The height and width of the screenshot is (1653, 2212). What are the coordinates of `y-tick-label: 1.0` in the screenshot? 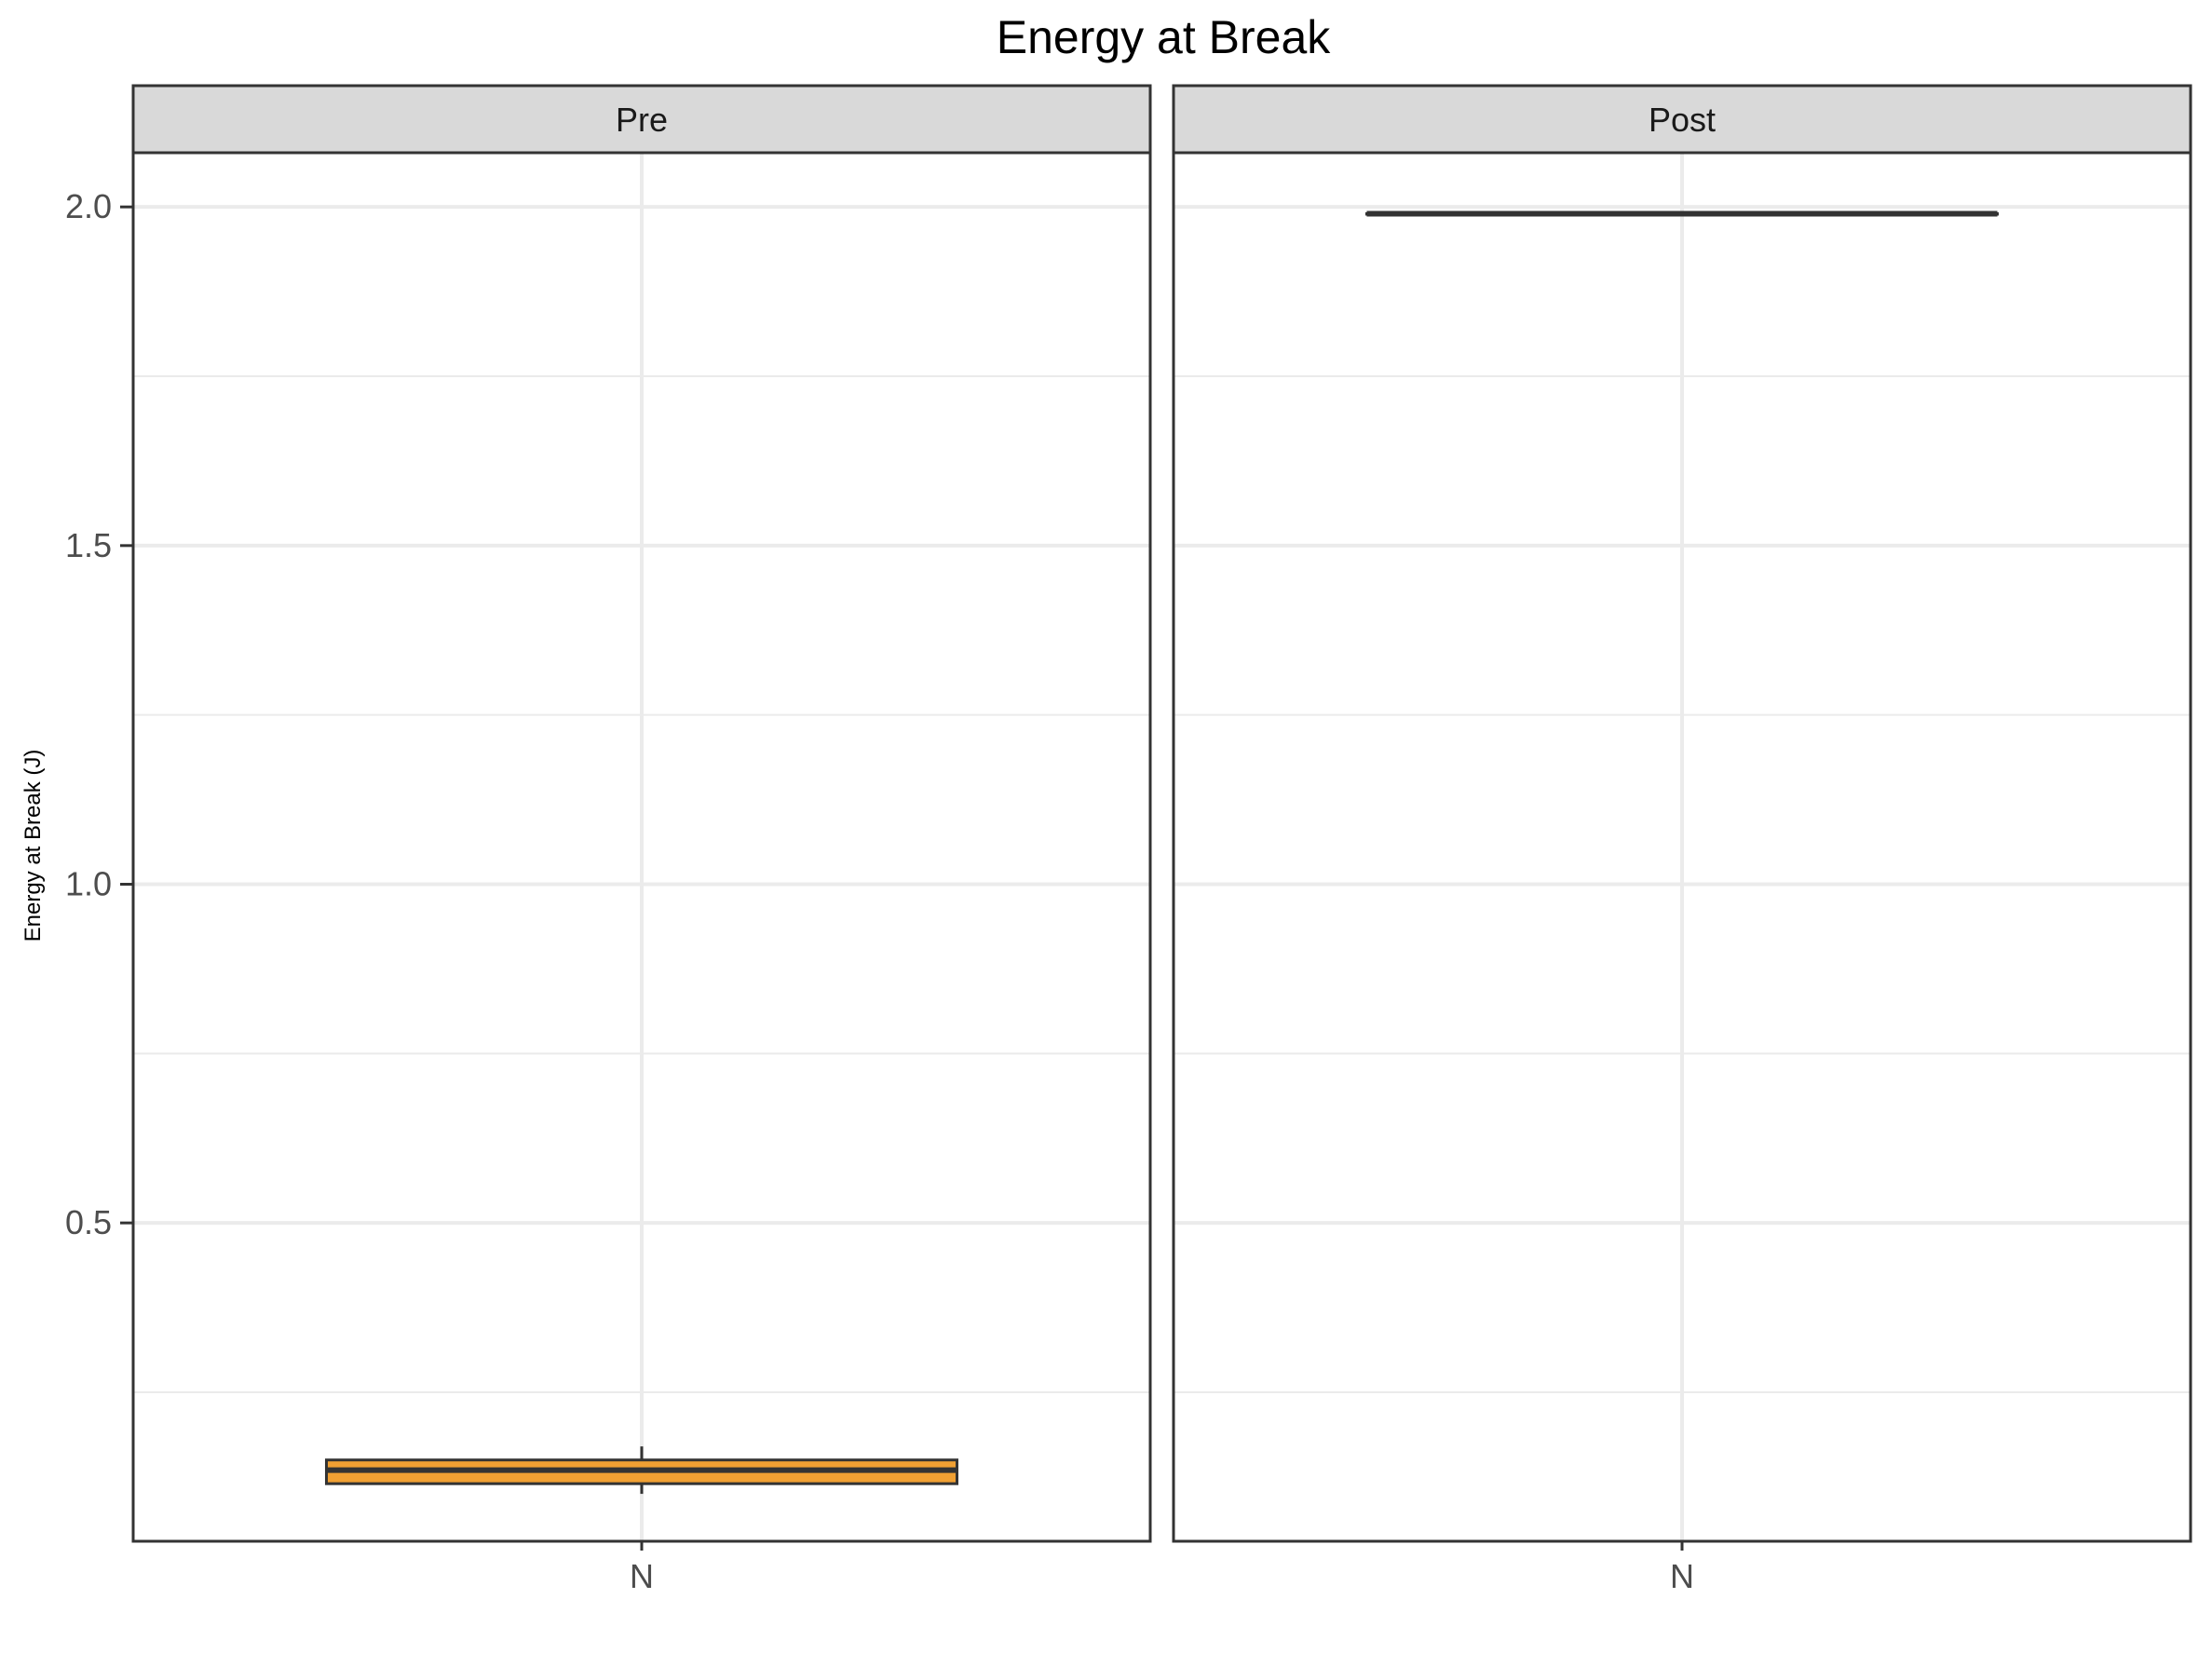 It's located at (89, 884).